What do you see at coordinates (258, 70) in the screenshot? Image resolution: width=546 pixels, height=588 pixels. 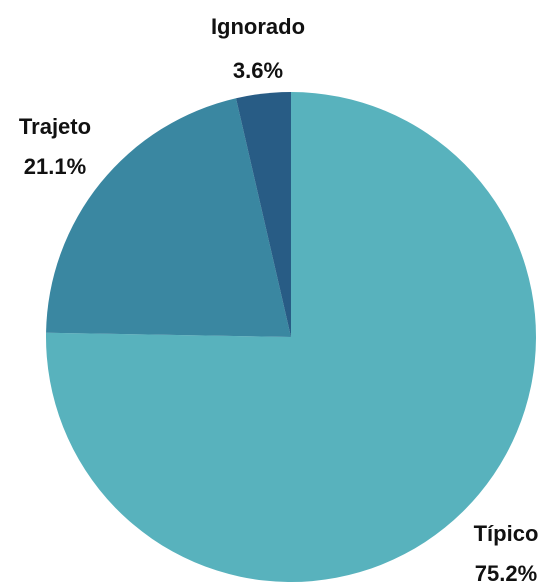 I see `slice-value-label: 3.6%` at bounding box center [258, 70].